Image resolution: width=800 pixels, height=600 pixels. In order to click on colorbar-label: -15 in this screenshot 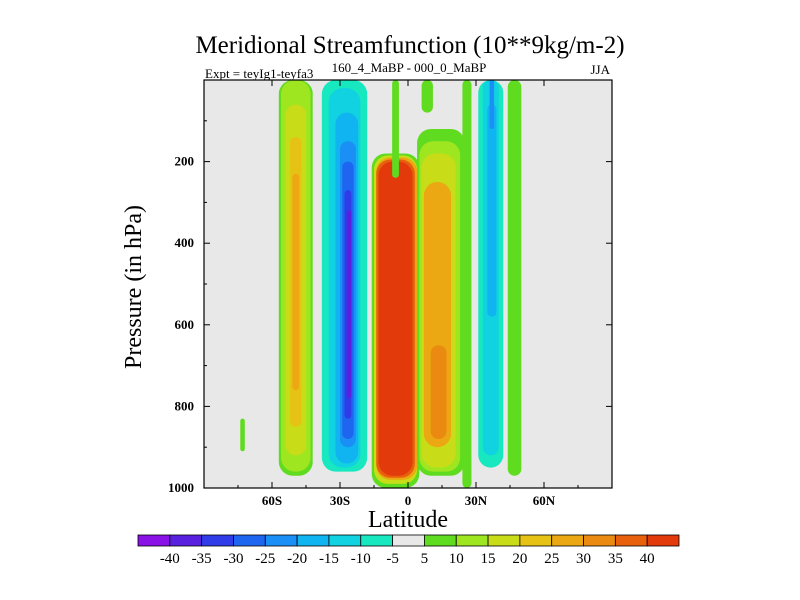, I will do `click(329, 559)`.